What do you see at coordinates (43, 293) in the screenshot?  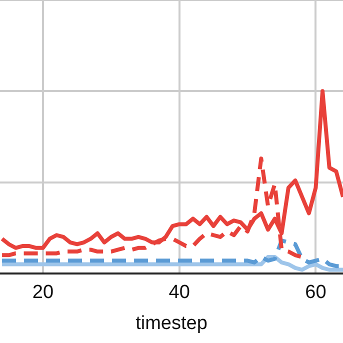 I see `x-tick-label: 20` at bounding box center [43, 293].